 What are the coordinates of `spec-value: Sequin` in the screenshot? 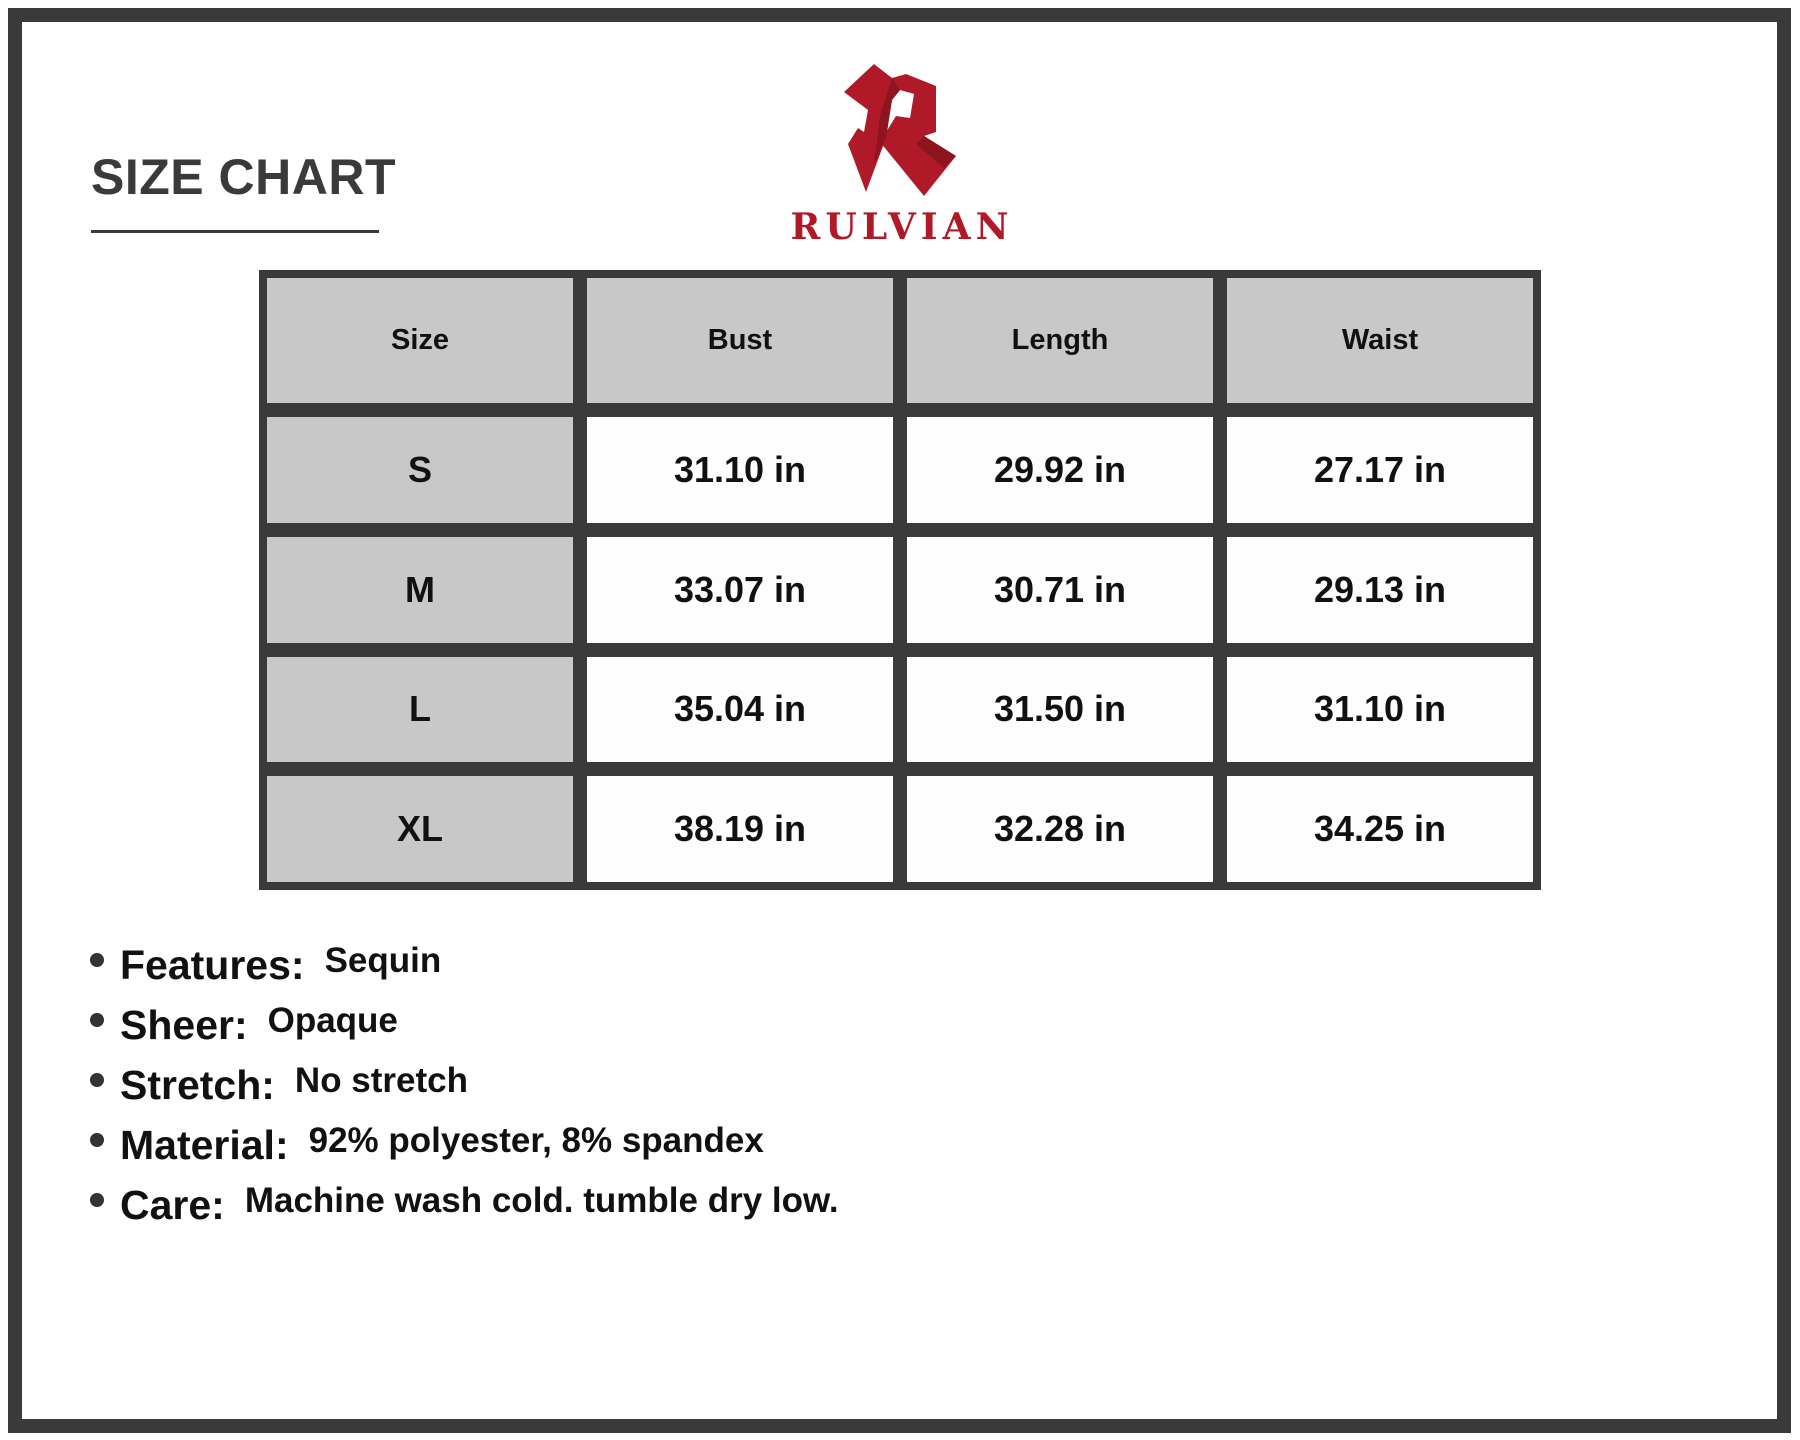 It's located at (383, 960).